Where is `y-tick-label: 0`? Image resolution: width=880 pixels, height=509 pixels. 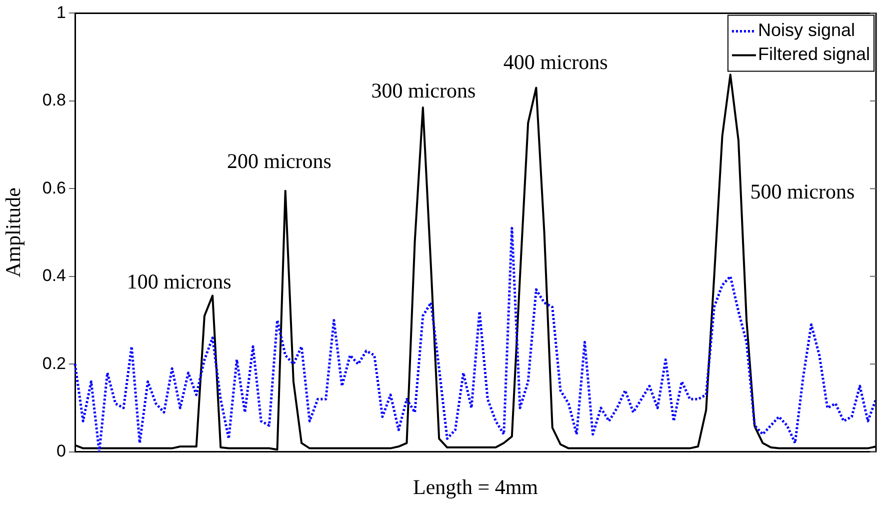
y-tick-label: 0 is located at coordinates (61, 450).